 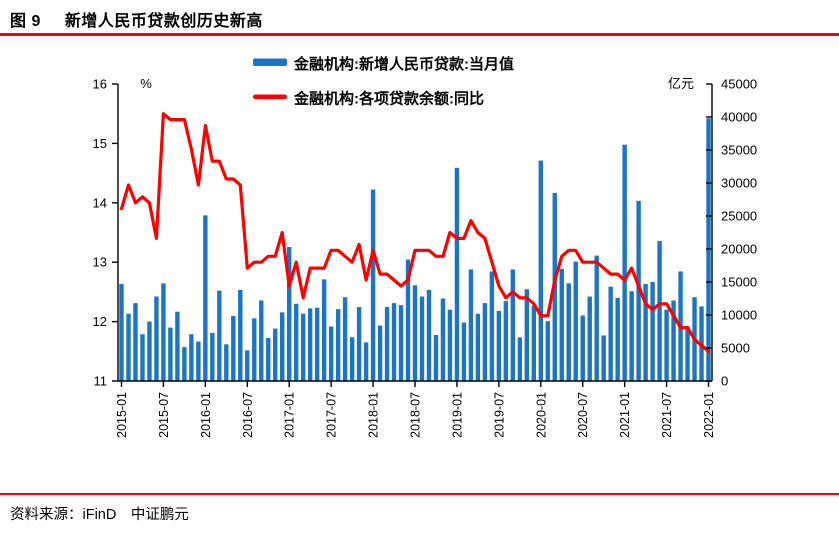 I want to click on y-right-tick-label: 0, so click(x=724, y=381).